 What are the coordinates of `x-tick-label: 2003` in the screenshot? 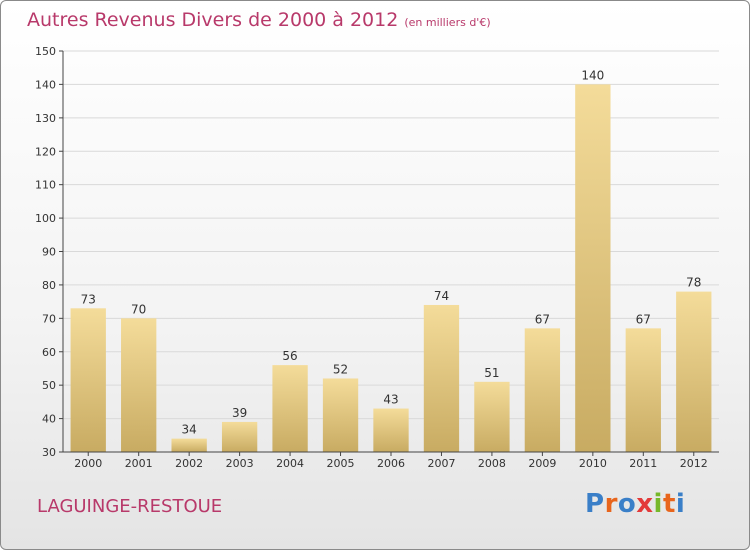 It's located at (240, 463).